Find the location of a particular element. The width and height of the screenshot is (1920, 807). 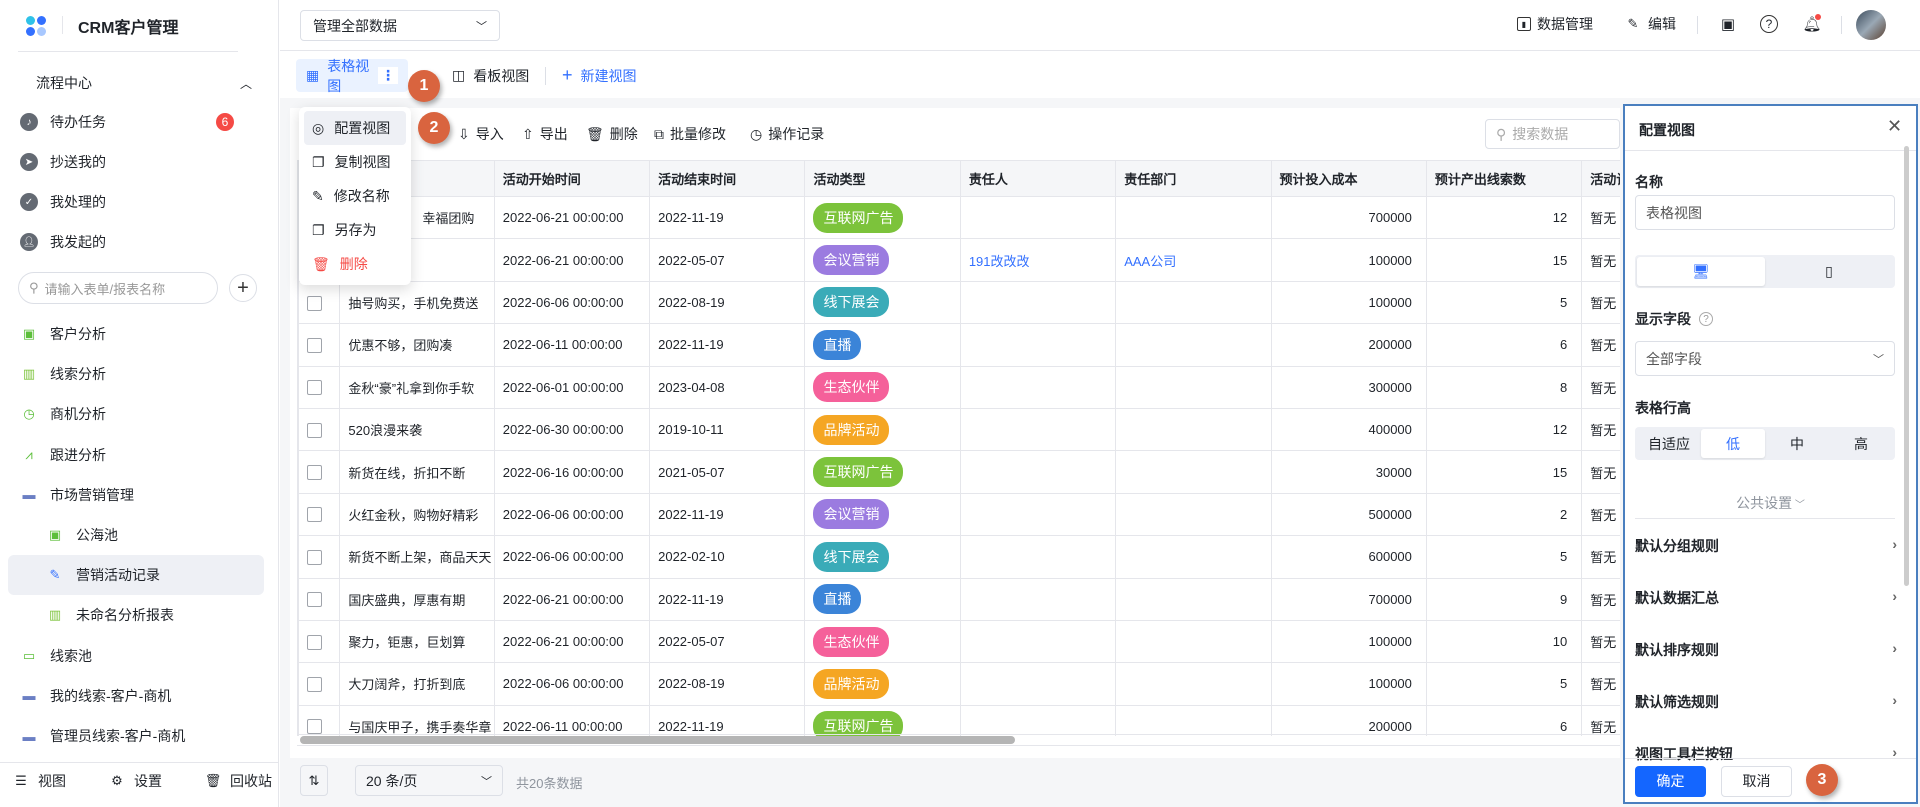

column-header: 预计投入成本 is located at coordinates (1348, 178).